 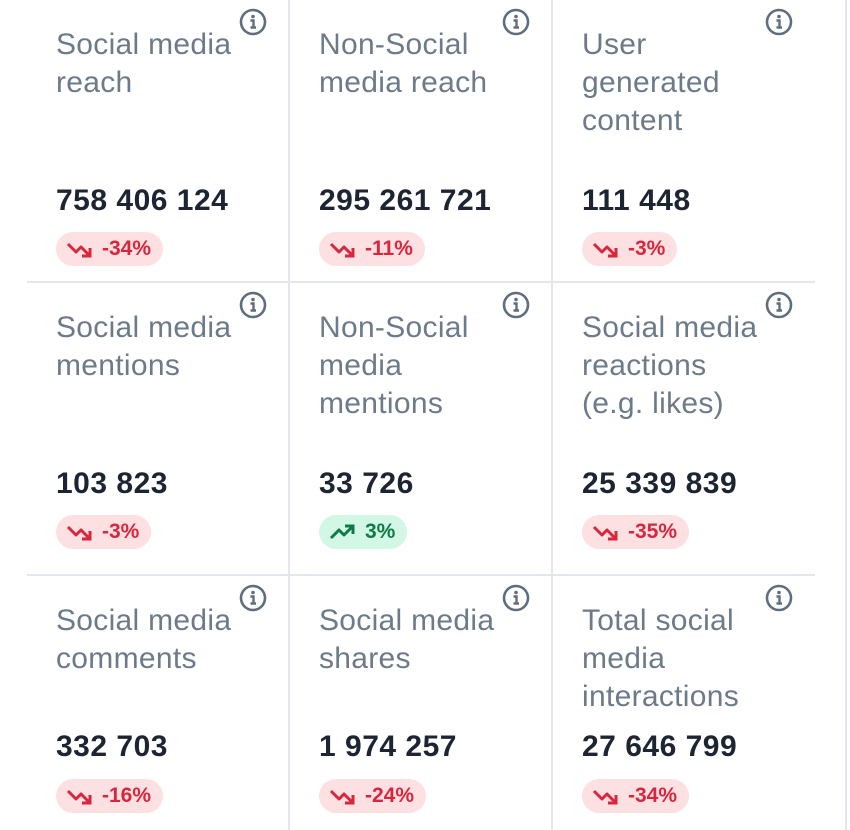 I want to click on metric-title: Social media reach, so click(x=144, y=63).